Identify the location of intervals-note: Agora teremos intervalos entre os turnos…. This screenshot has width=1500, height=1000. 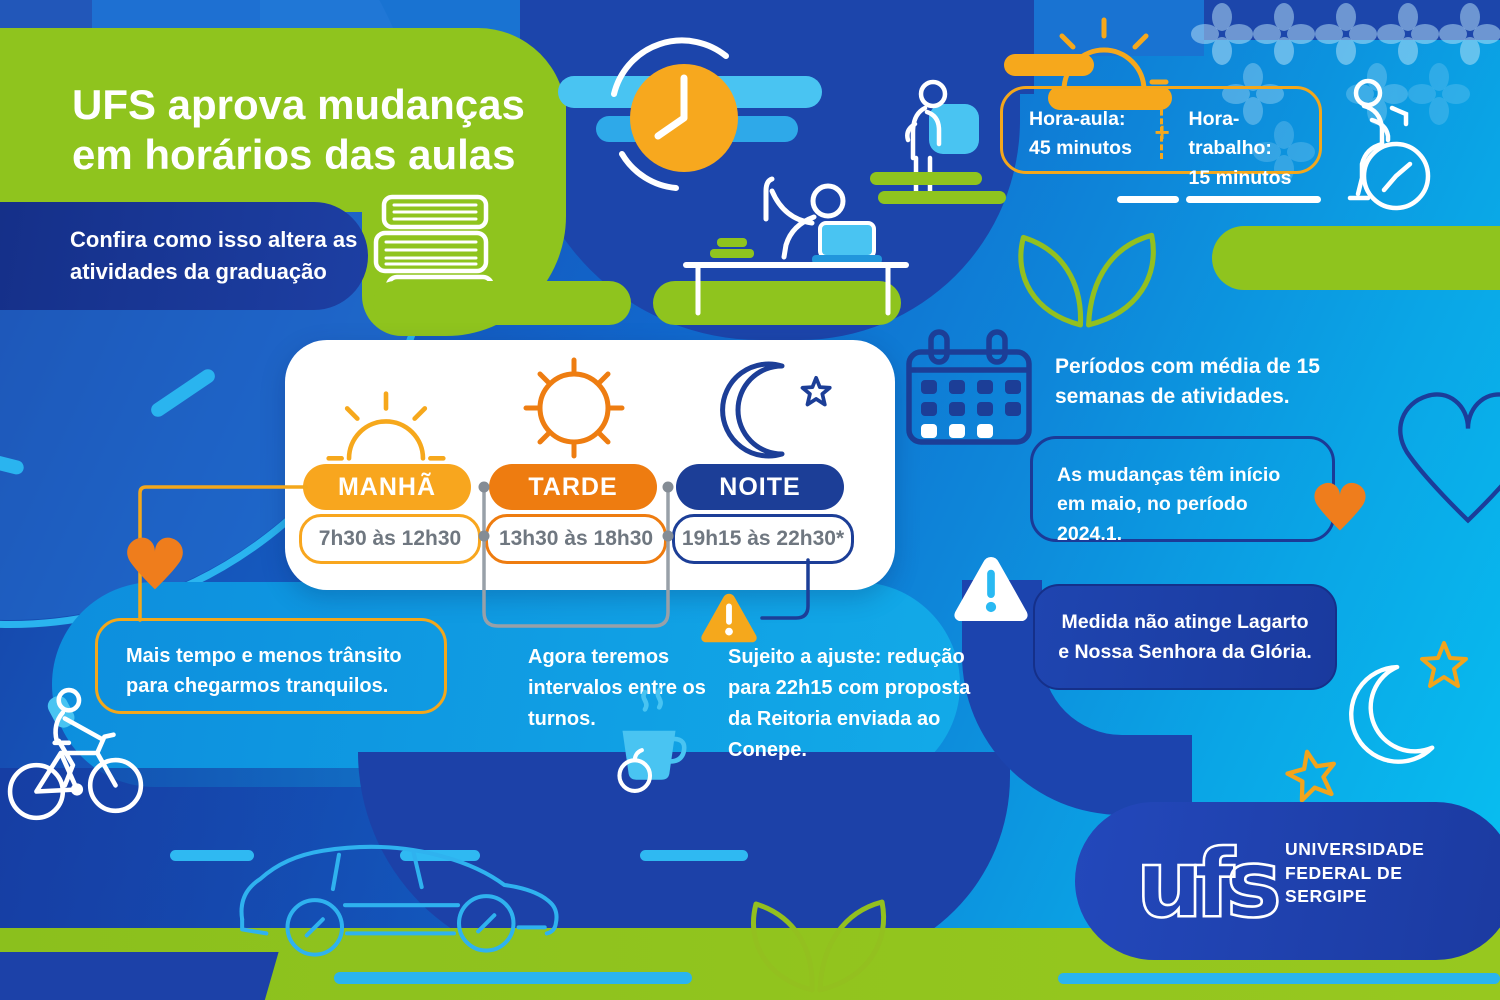
(617, 688).